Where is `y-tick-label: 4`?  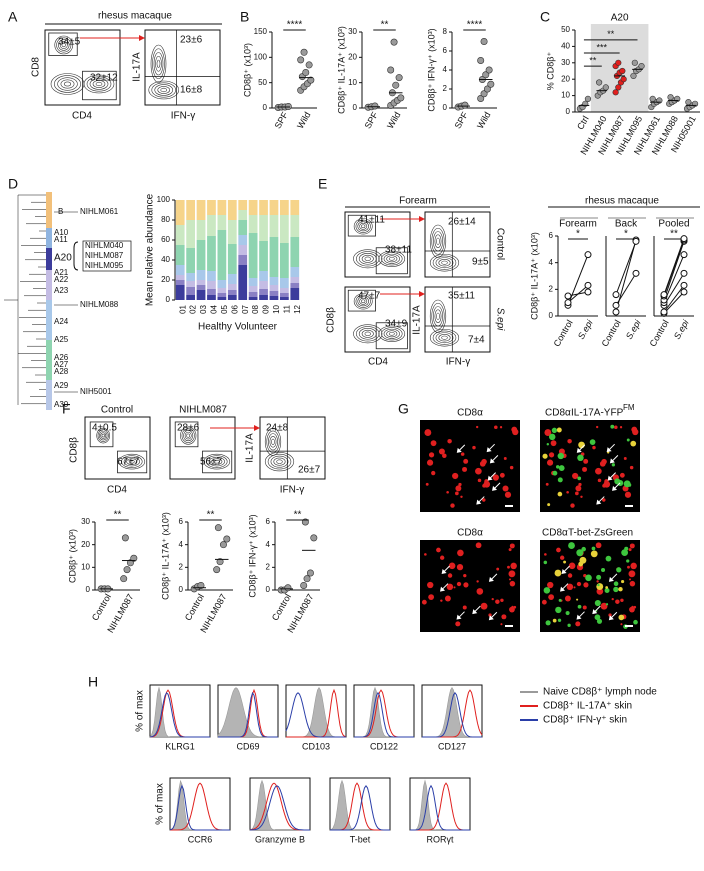
y-tick-label: 4 is located at coordinates (181, 544).